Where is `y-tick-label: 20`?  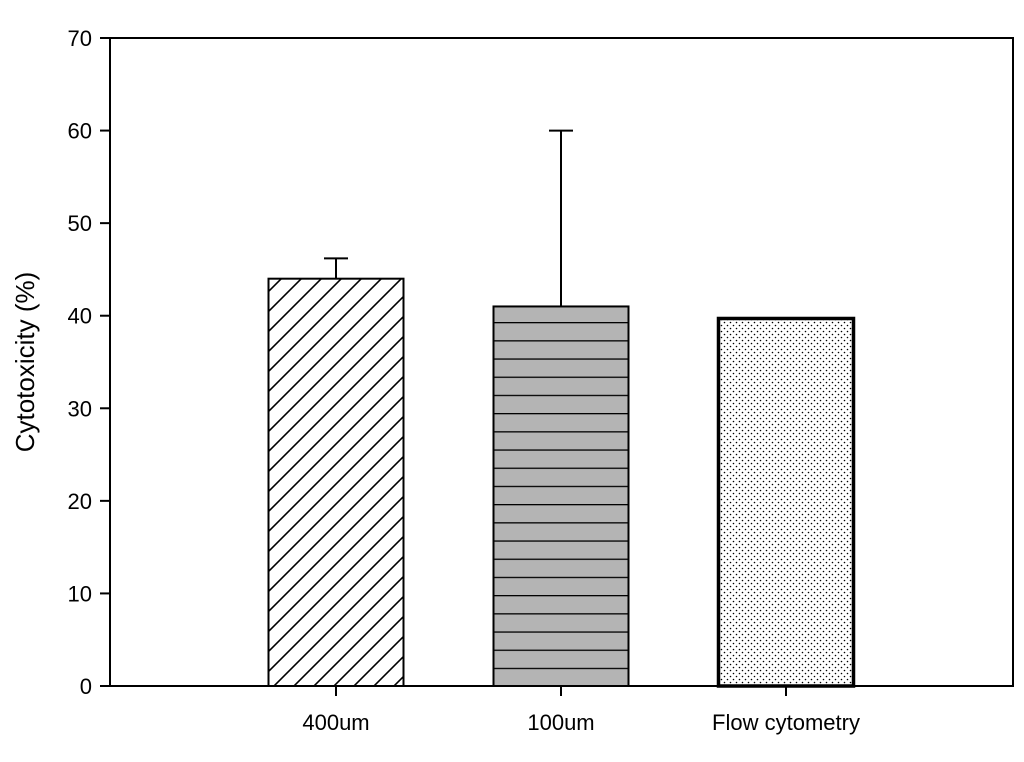 y-tick-label: 20 is located at coordinates (80, 501).